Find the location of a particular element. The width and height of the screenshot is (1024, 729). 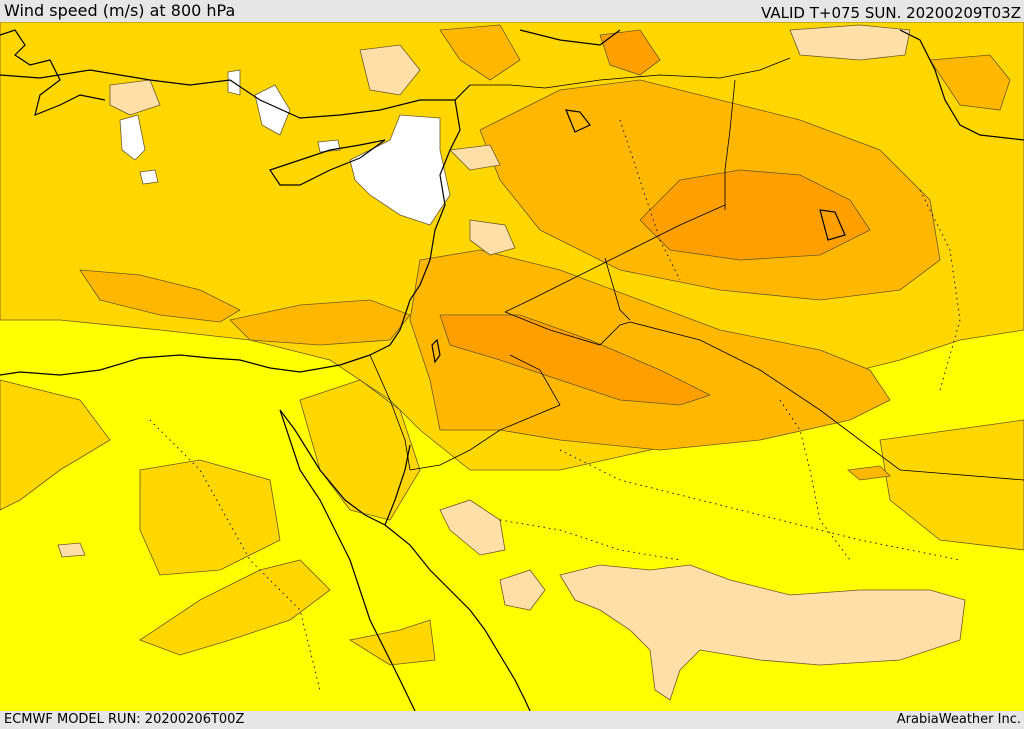

band-yellow-center is located at coordinates (210, 517).